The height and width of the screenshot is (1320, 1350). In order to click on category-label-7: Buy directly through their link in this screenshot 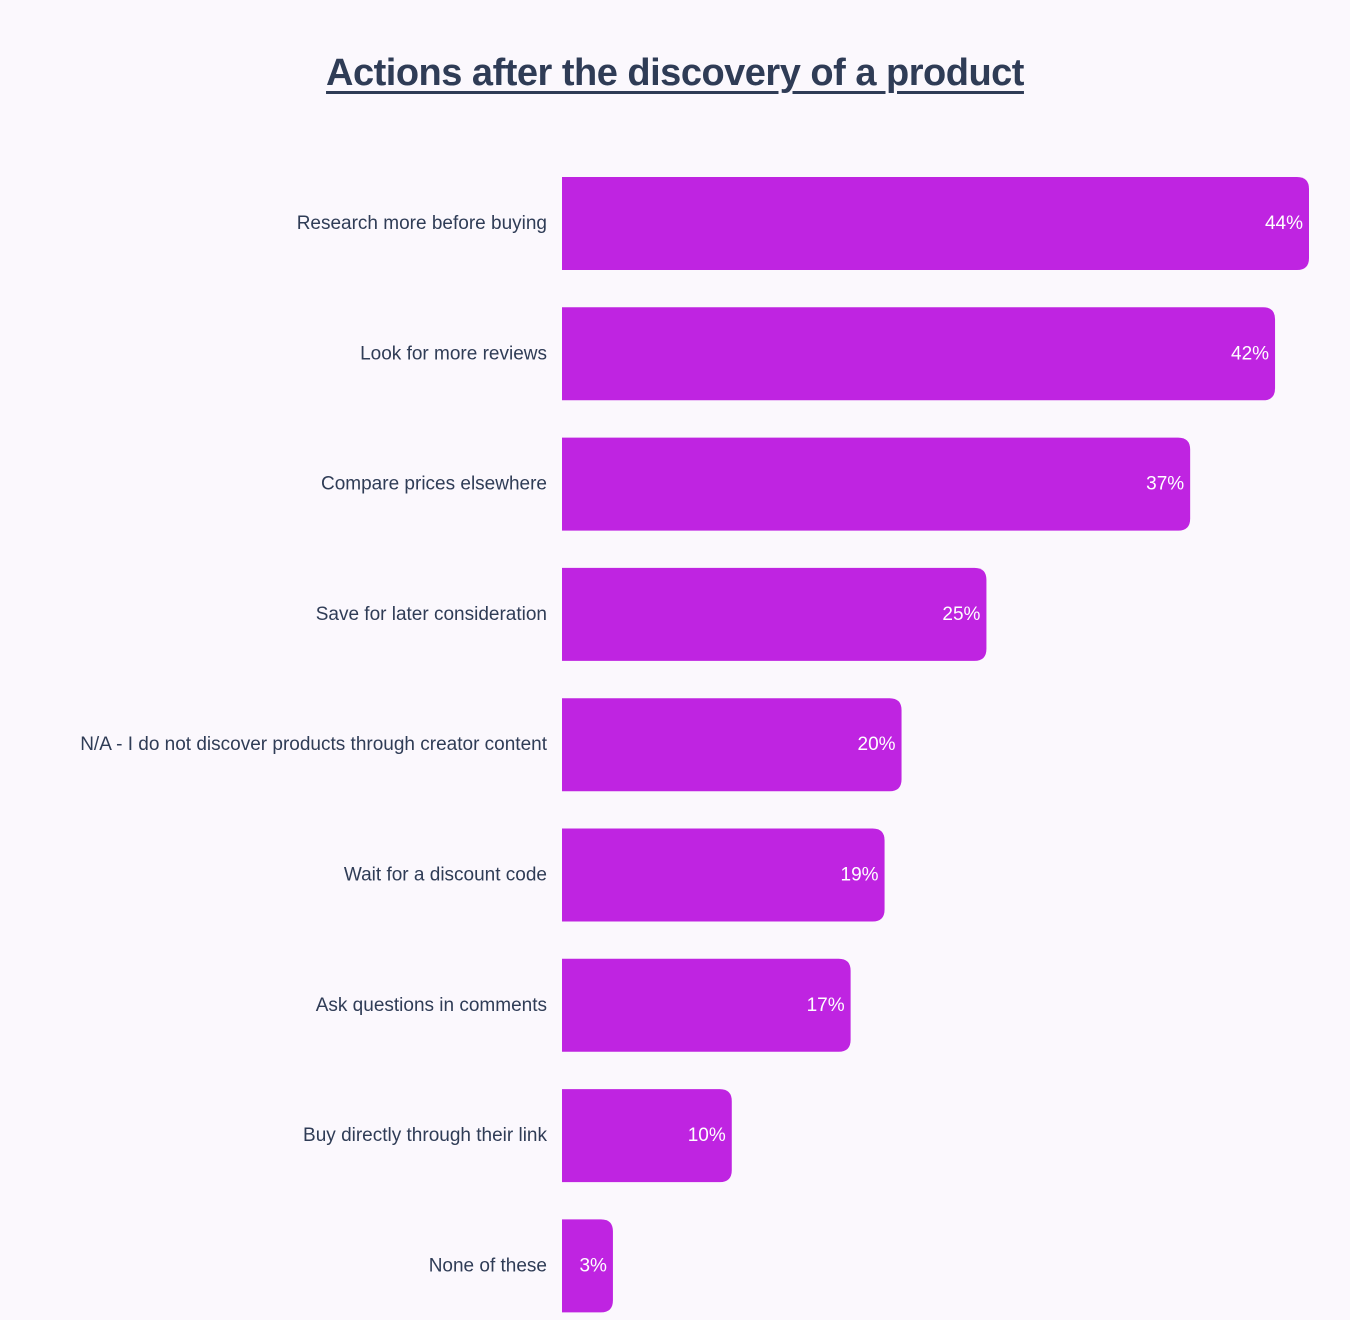, I will do `click(425, 1135)`.